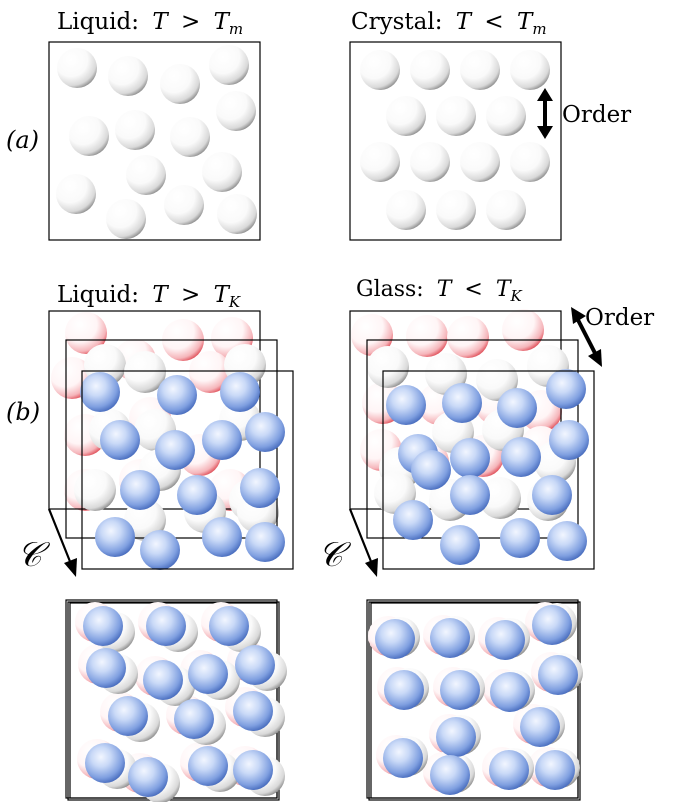 The width and height of the screenshot is (673, 802). I want to click on glass-projection-frame, so click(473, 700).